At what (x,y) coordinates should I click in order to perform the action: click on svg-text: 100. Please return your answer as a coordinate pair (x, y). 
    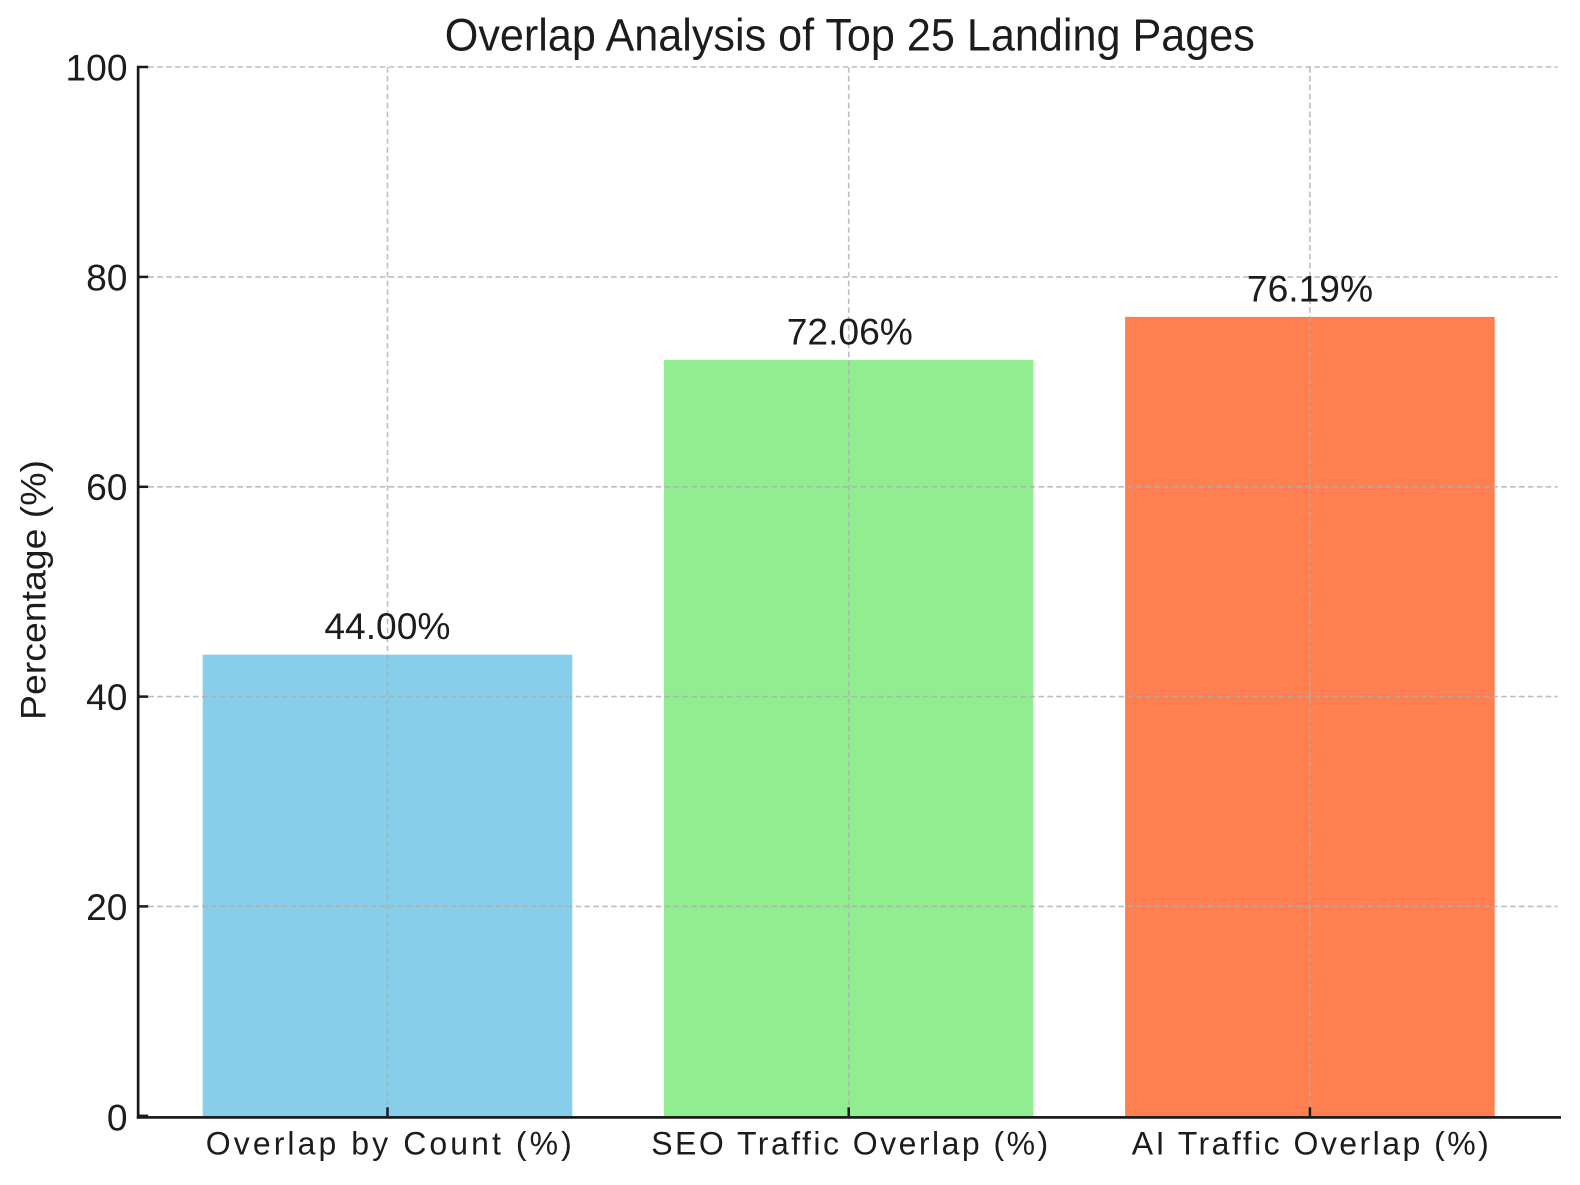
    Looking at the image, I should click on (96, 67).